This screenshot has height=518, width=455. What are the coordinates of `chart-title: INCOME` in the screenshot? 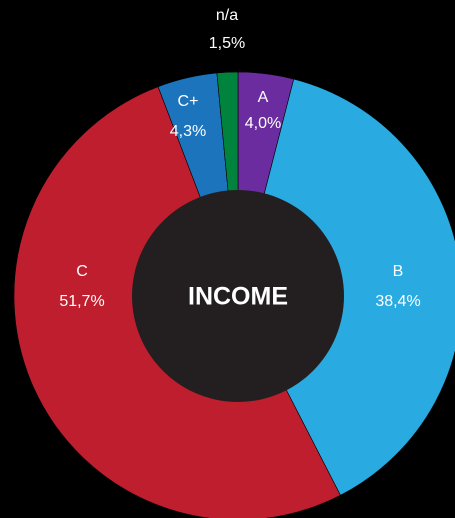 It's located at (238, 297).